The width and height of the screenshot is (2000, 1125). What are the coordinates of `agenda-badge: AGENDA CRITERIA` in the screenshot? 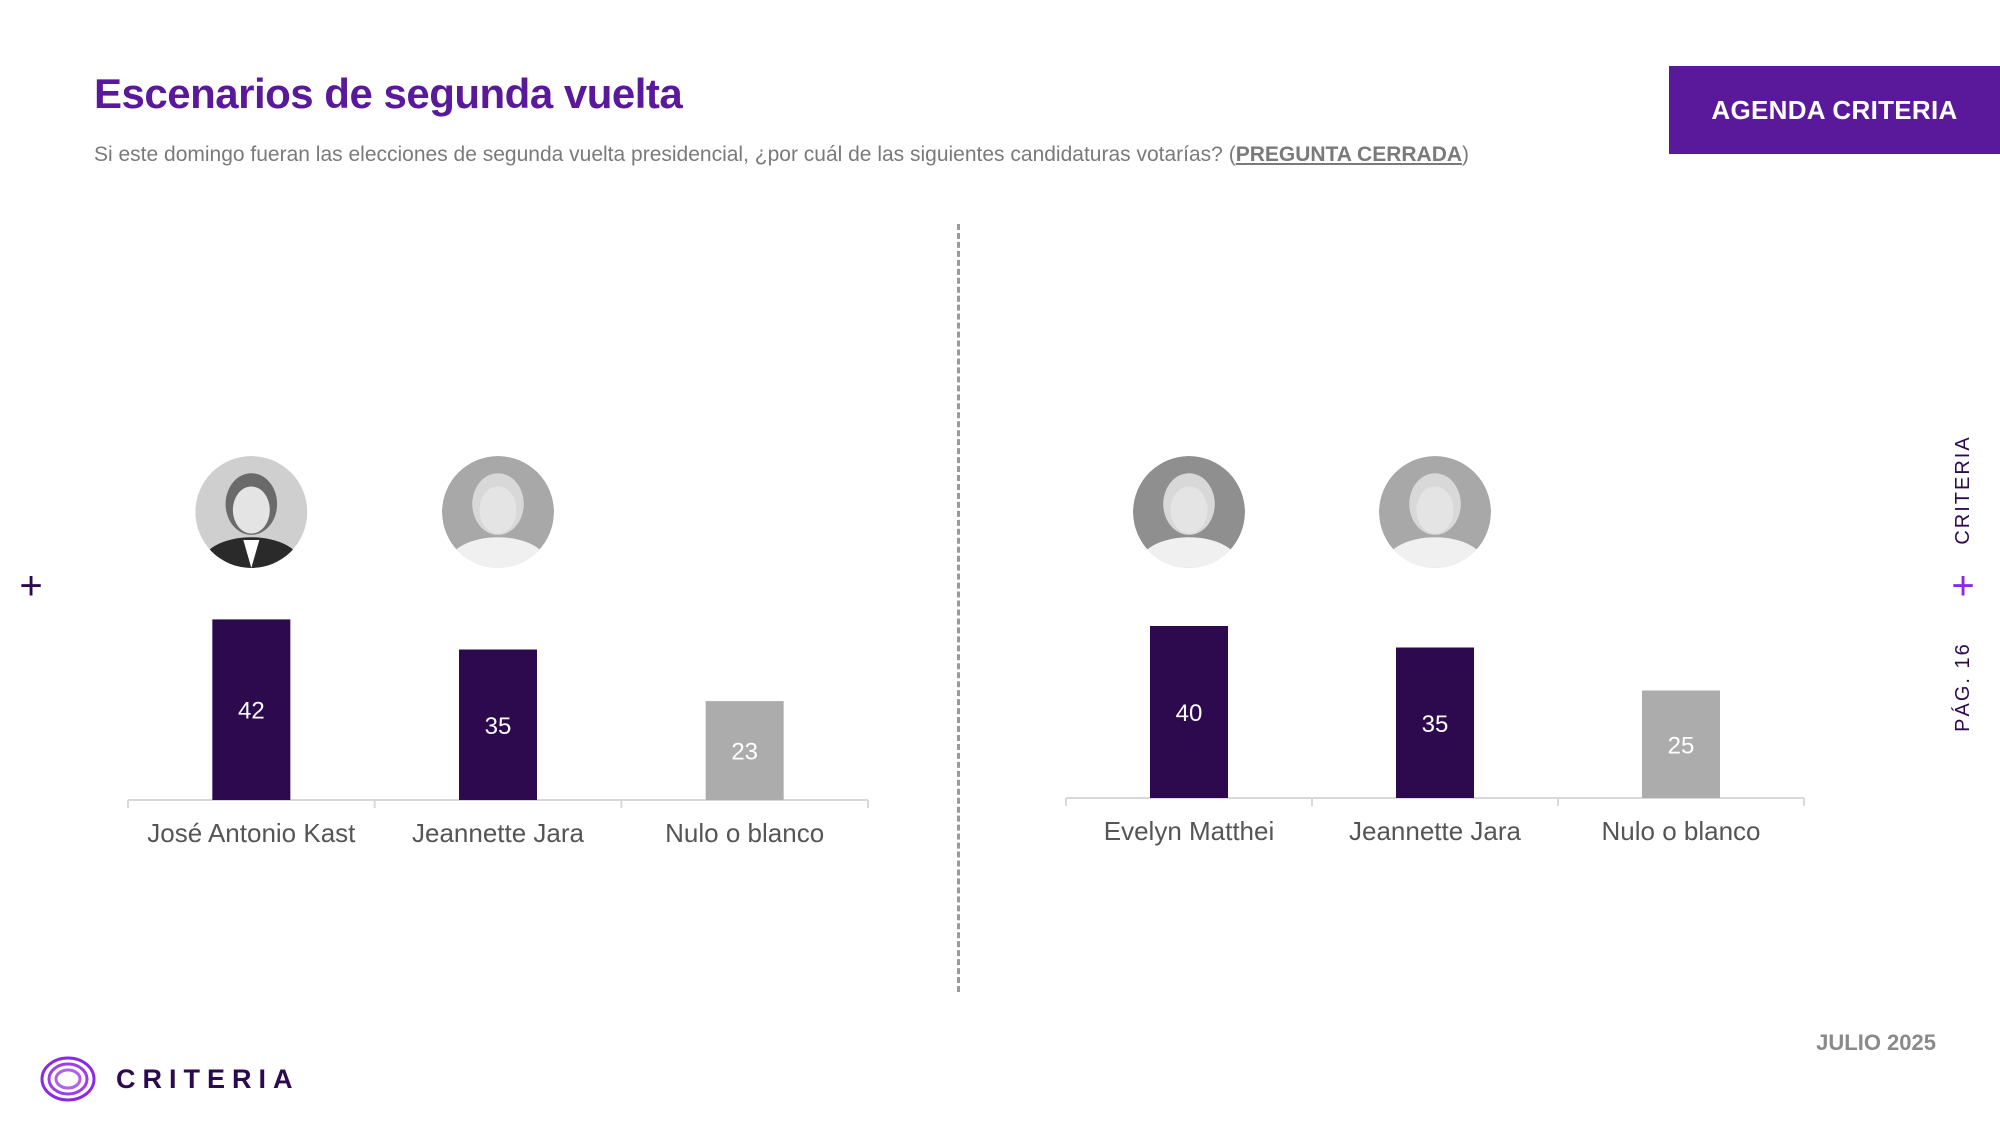 It's located at (1834, 110).